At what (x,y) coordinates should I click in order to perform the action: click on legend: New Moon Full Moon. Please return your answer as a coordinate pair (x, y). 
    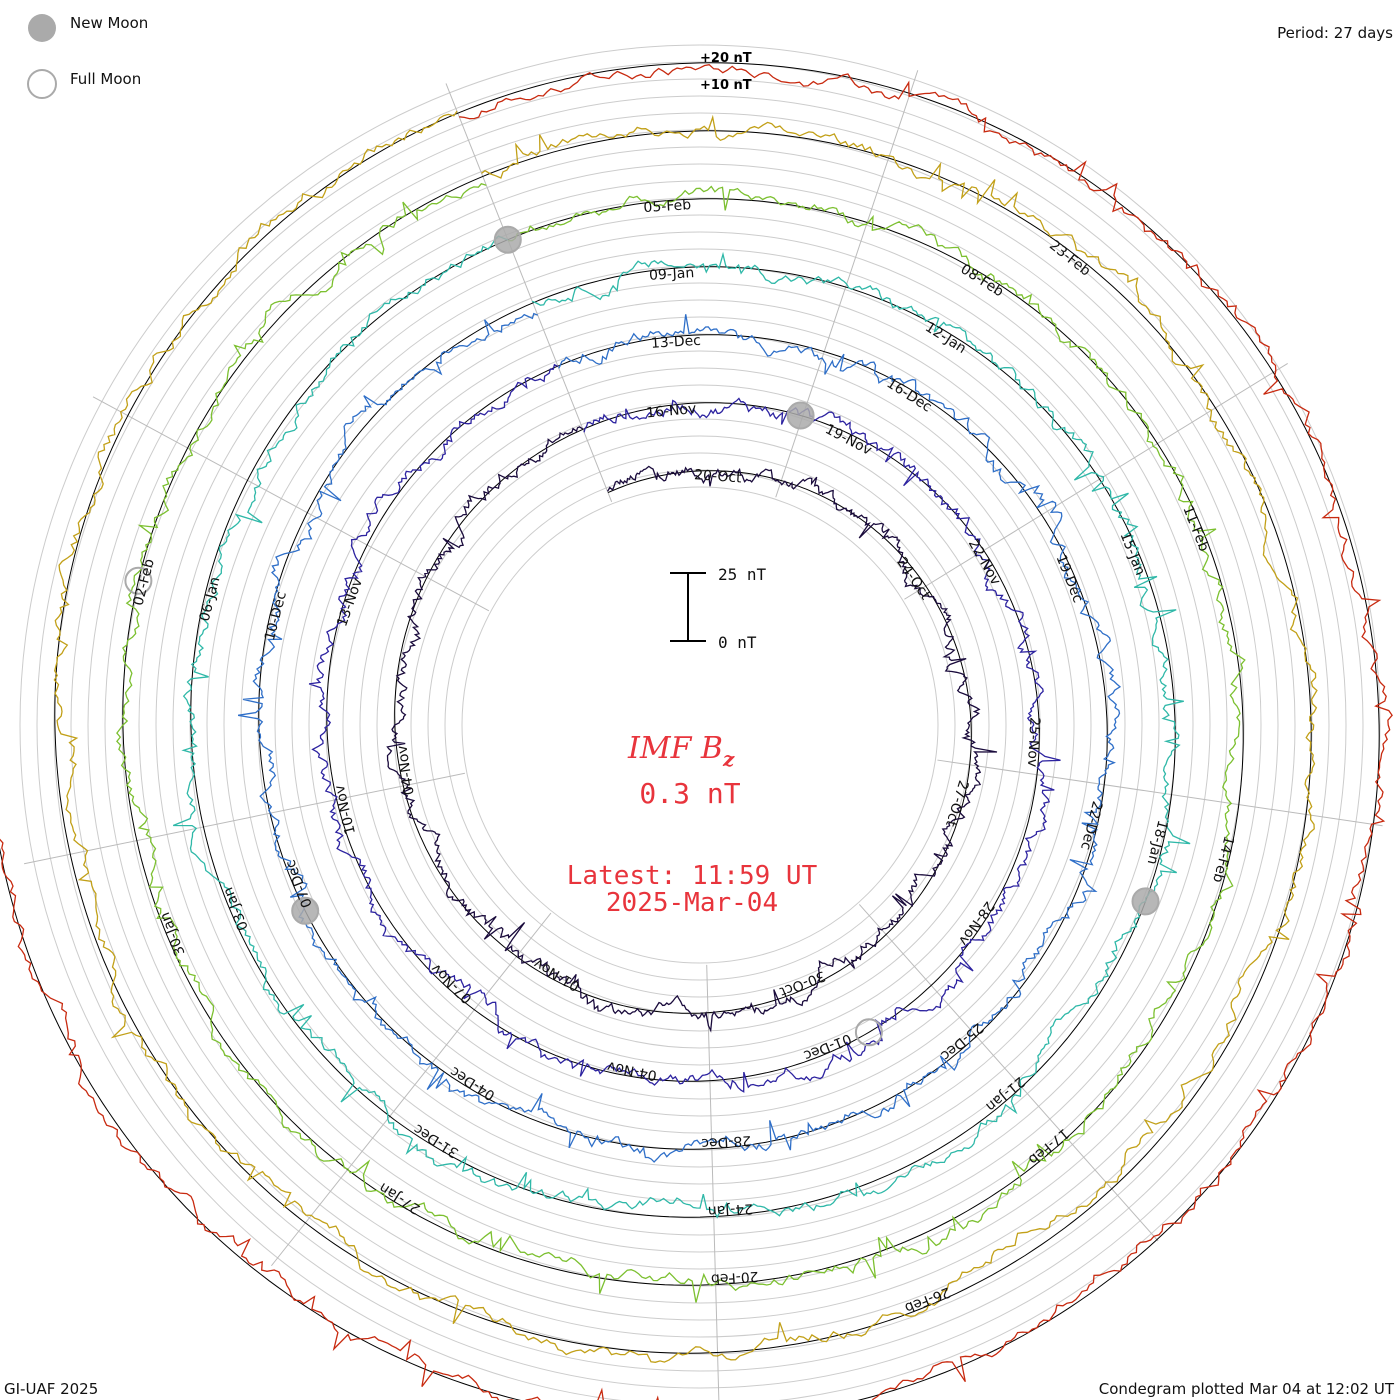
    Looking at the image, I should click on (87, 56).